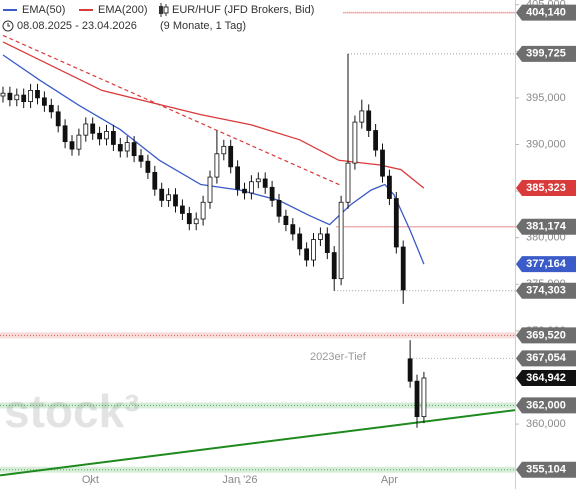  I want to click on price-label: 364,942, so click(546, 378).